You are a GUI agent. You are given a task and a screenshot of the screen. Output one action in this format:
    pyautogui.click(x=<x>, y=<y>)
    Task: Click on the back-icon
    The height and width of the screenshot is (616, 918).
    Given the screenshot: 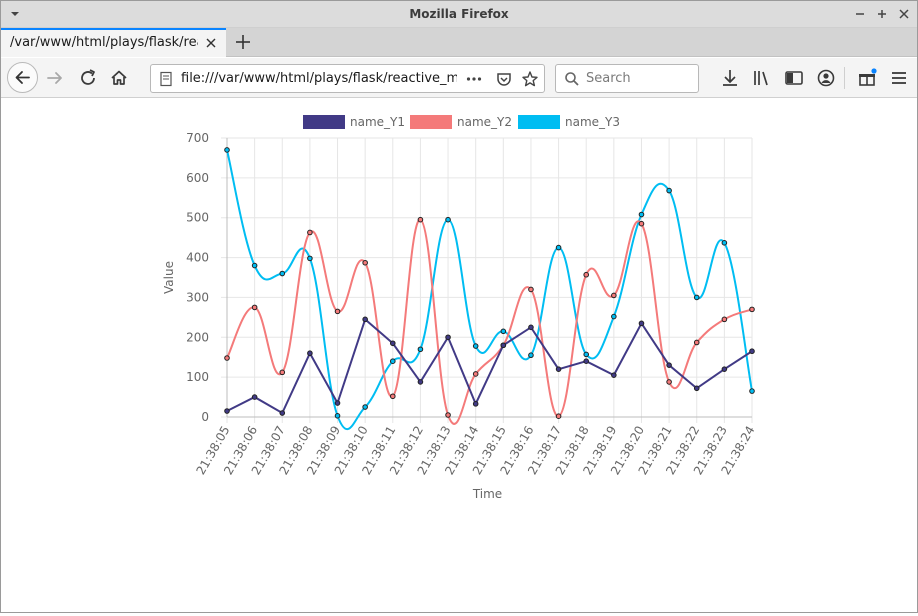 What is the action you would take?
    pyautogui.click(x=22, y=77)
    